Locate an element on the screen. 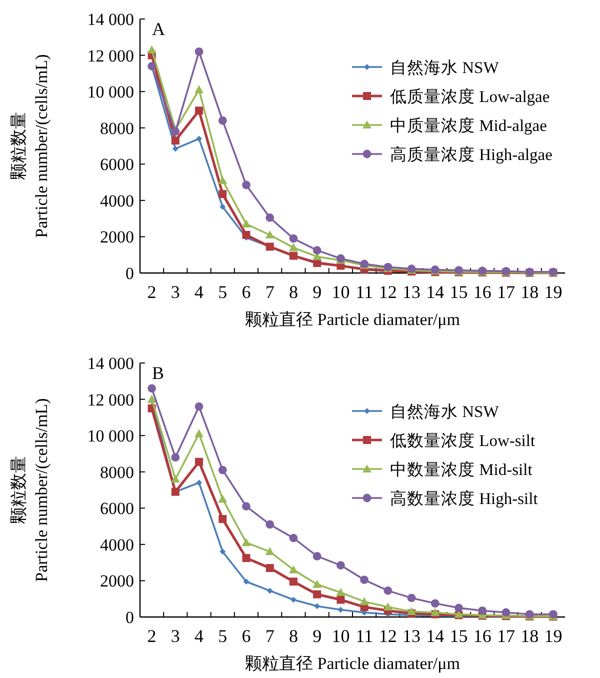 The image size is (600, 678). legend-label: 高数量浓度 High-silt is located at coordinates (464, 498).